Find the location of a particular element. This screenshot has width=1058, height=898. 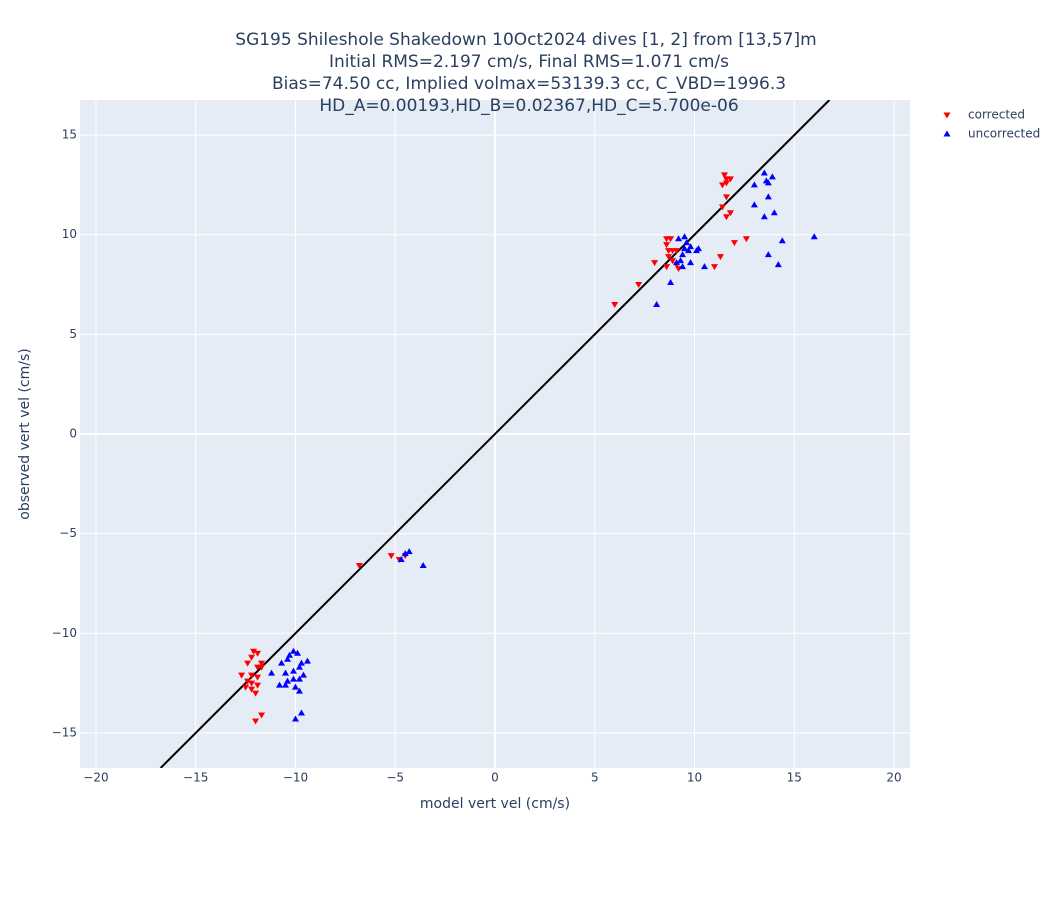

x-axis-title: model vert vel (cm/s) is located at coordinates (495, 804).